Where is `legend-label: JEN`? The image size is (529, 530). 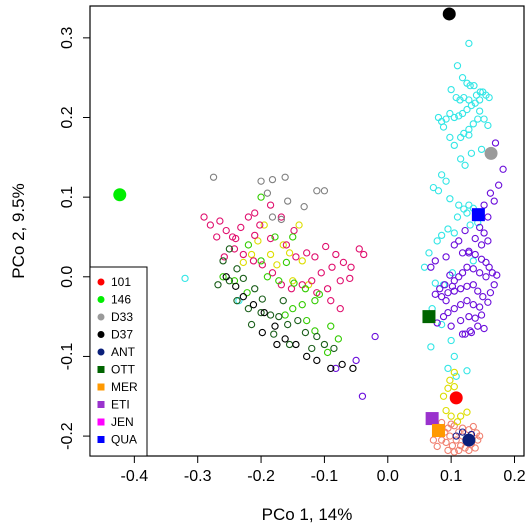 legend-label: JEN is located at coordinates (122, 422).